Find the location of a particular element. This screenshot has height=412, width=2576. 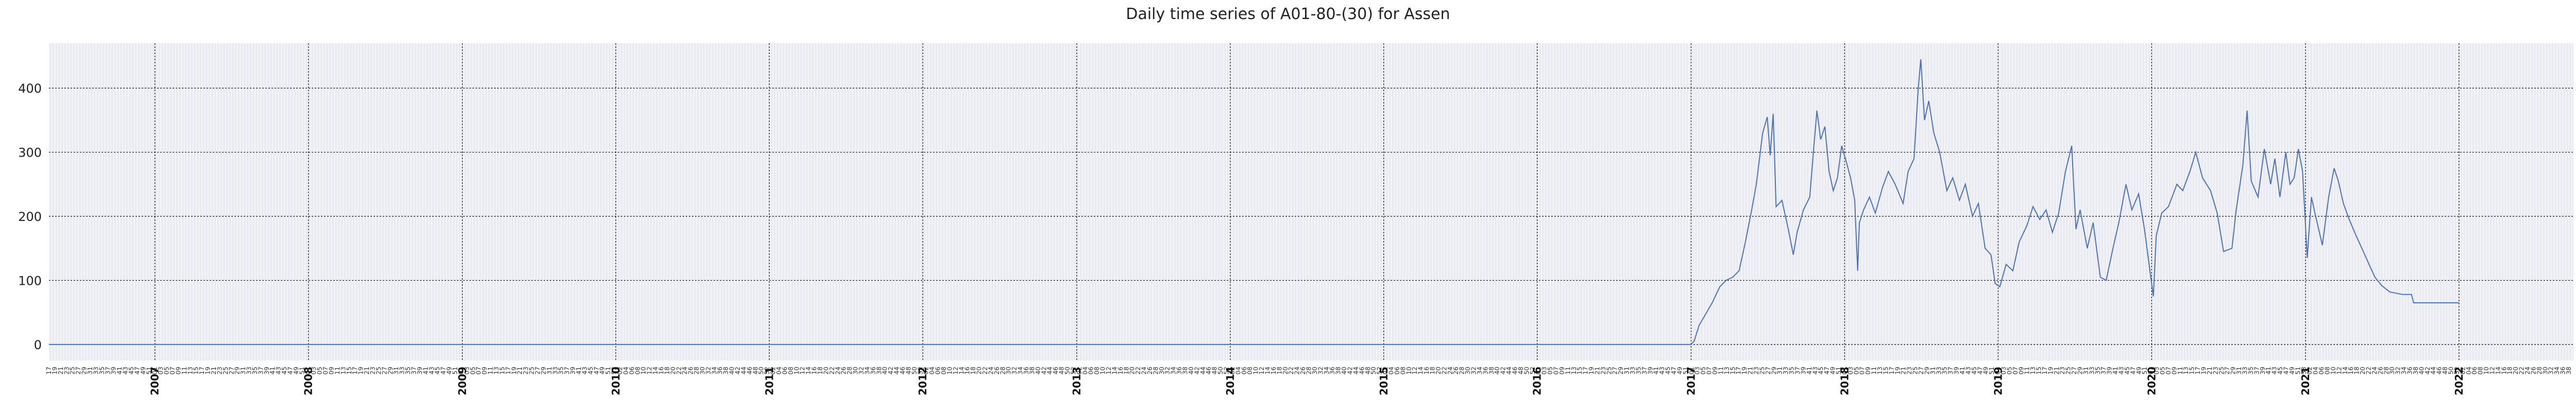

week-tick-label: 51 is located at coordinates (608, 370).